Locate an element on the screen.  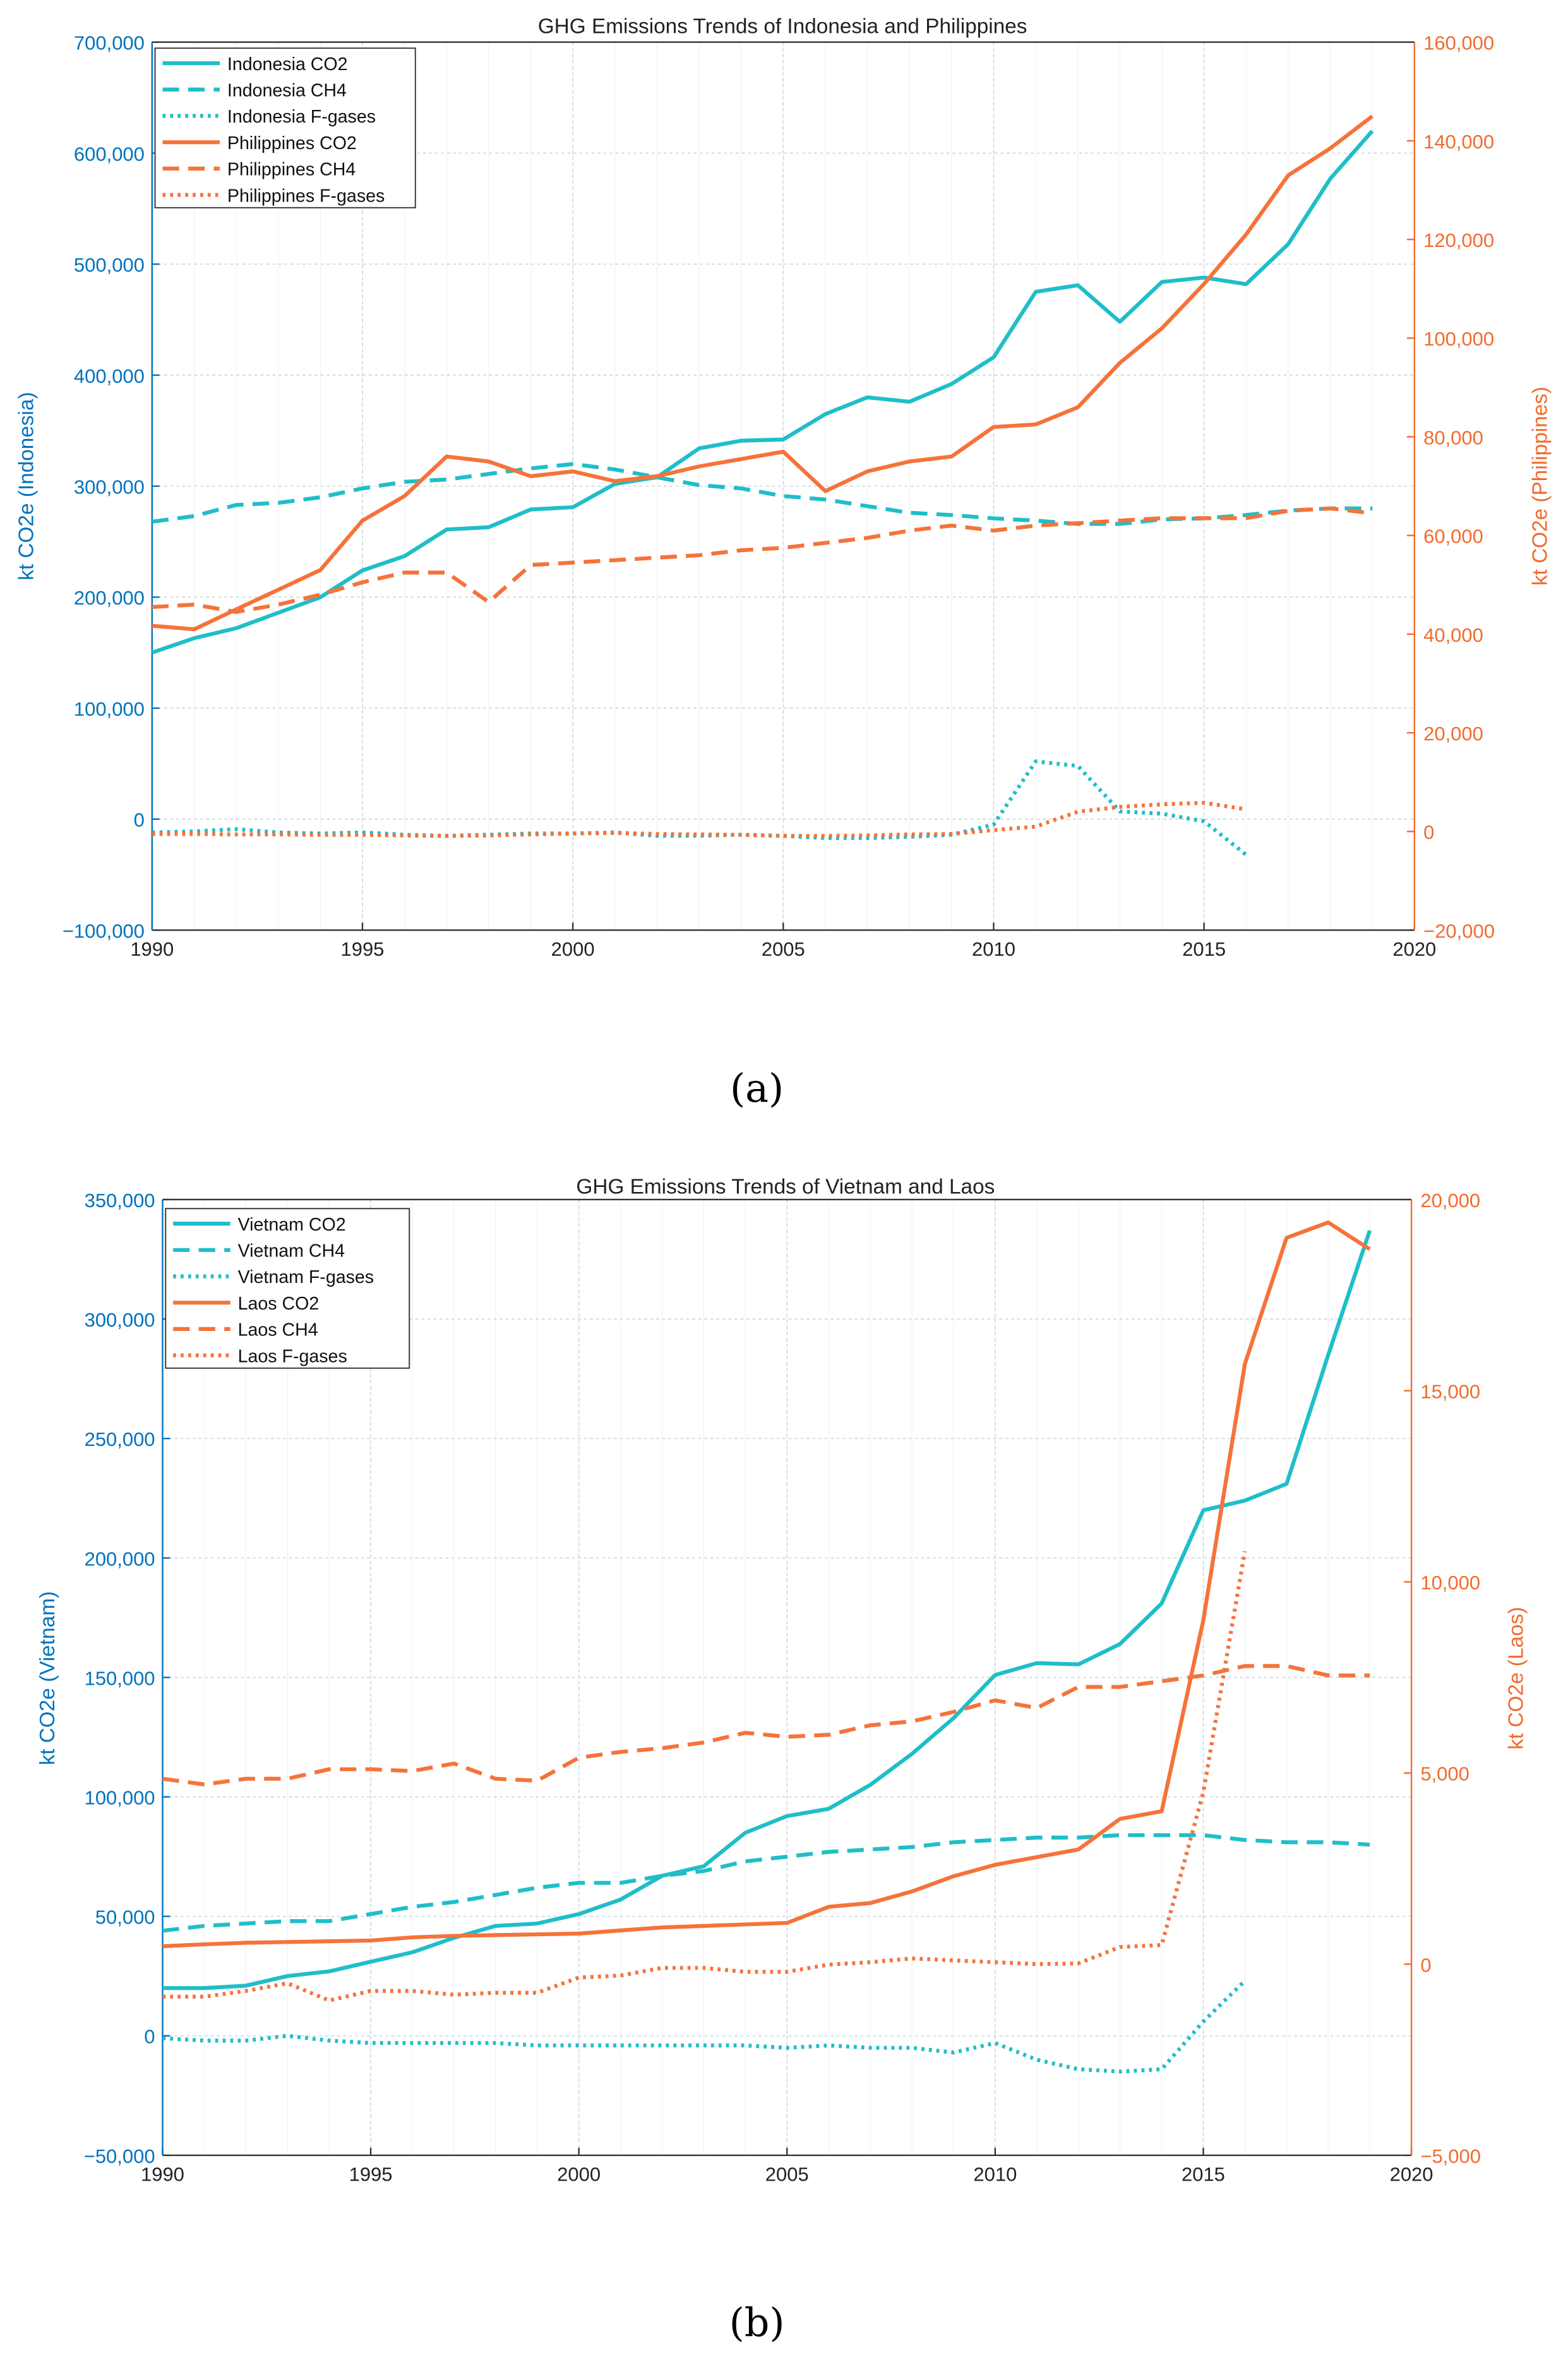
right-tick-label: 80,000 is located at coordinates (1453, 437).